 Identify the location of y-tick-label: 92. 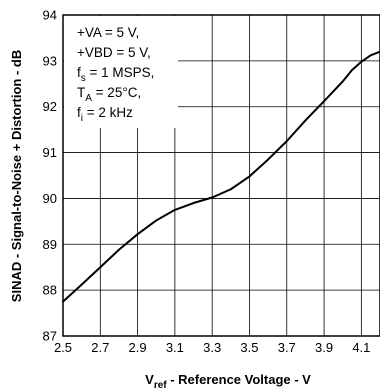
(50, 106).